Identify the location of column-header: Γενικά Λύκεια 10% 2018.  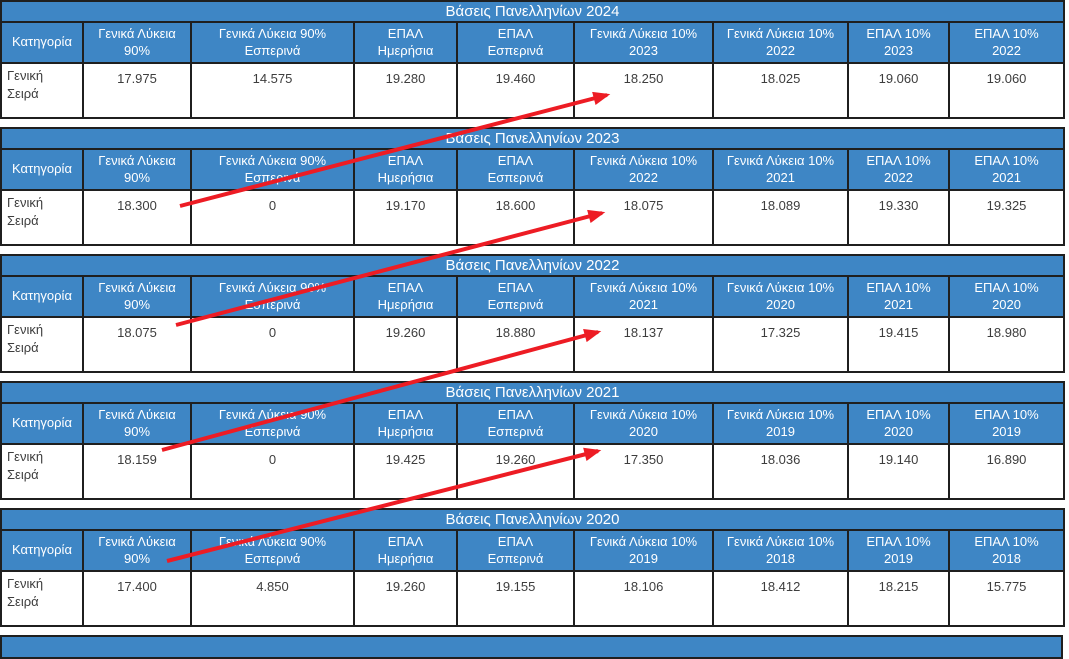
(780, 550).